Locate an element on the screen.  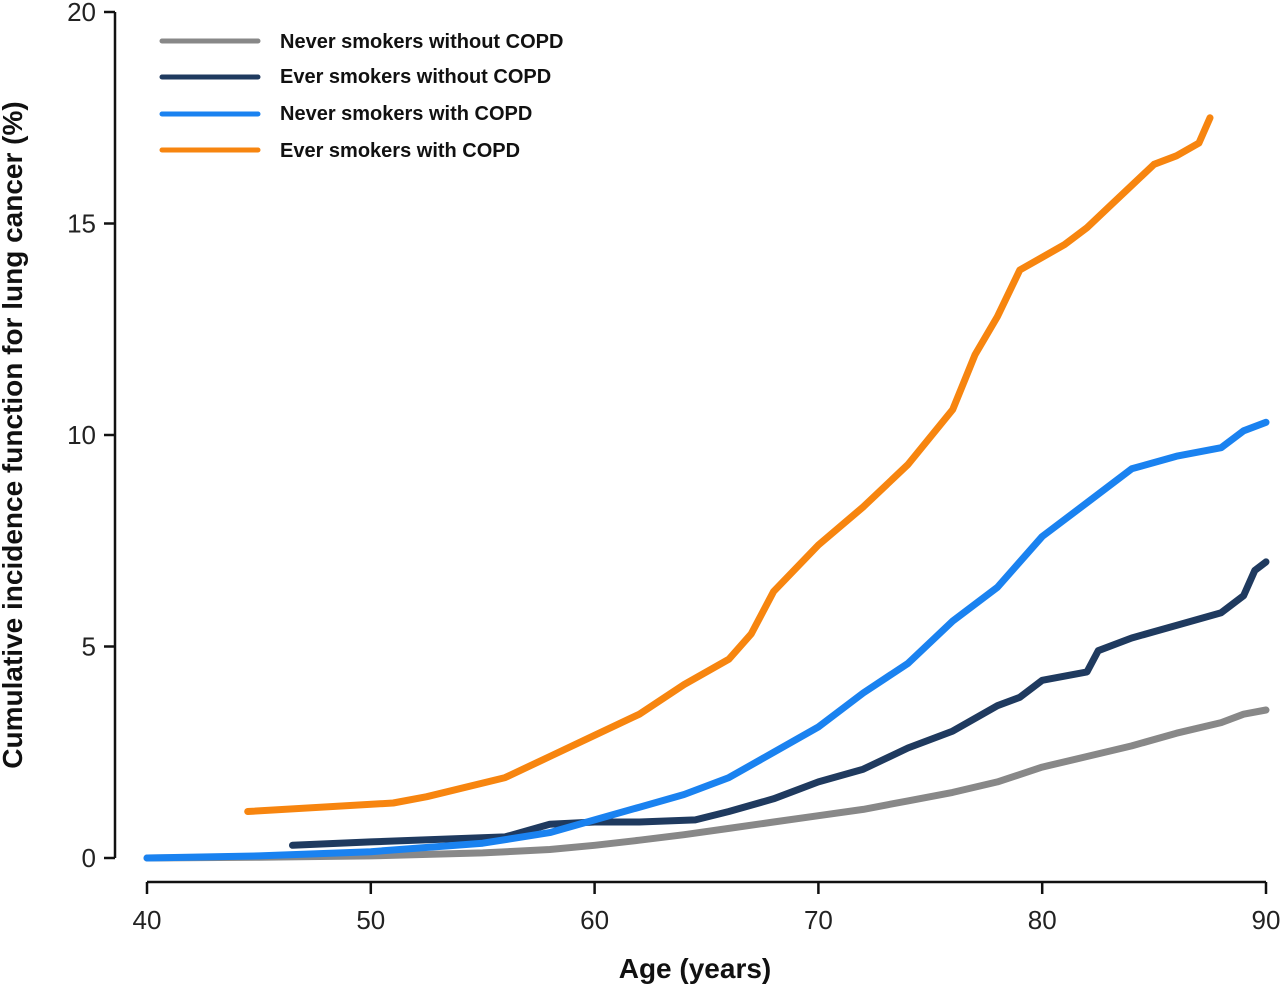
y-tick-label-2: 10 is located at coordinates (81, 435).